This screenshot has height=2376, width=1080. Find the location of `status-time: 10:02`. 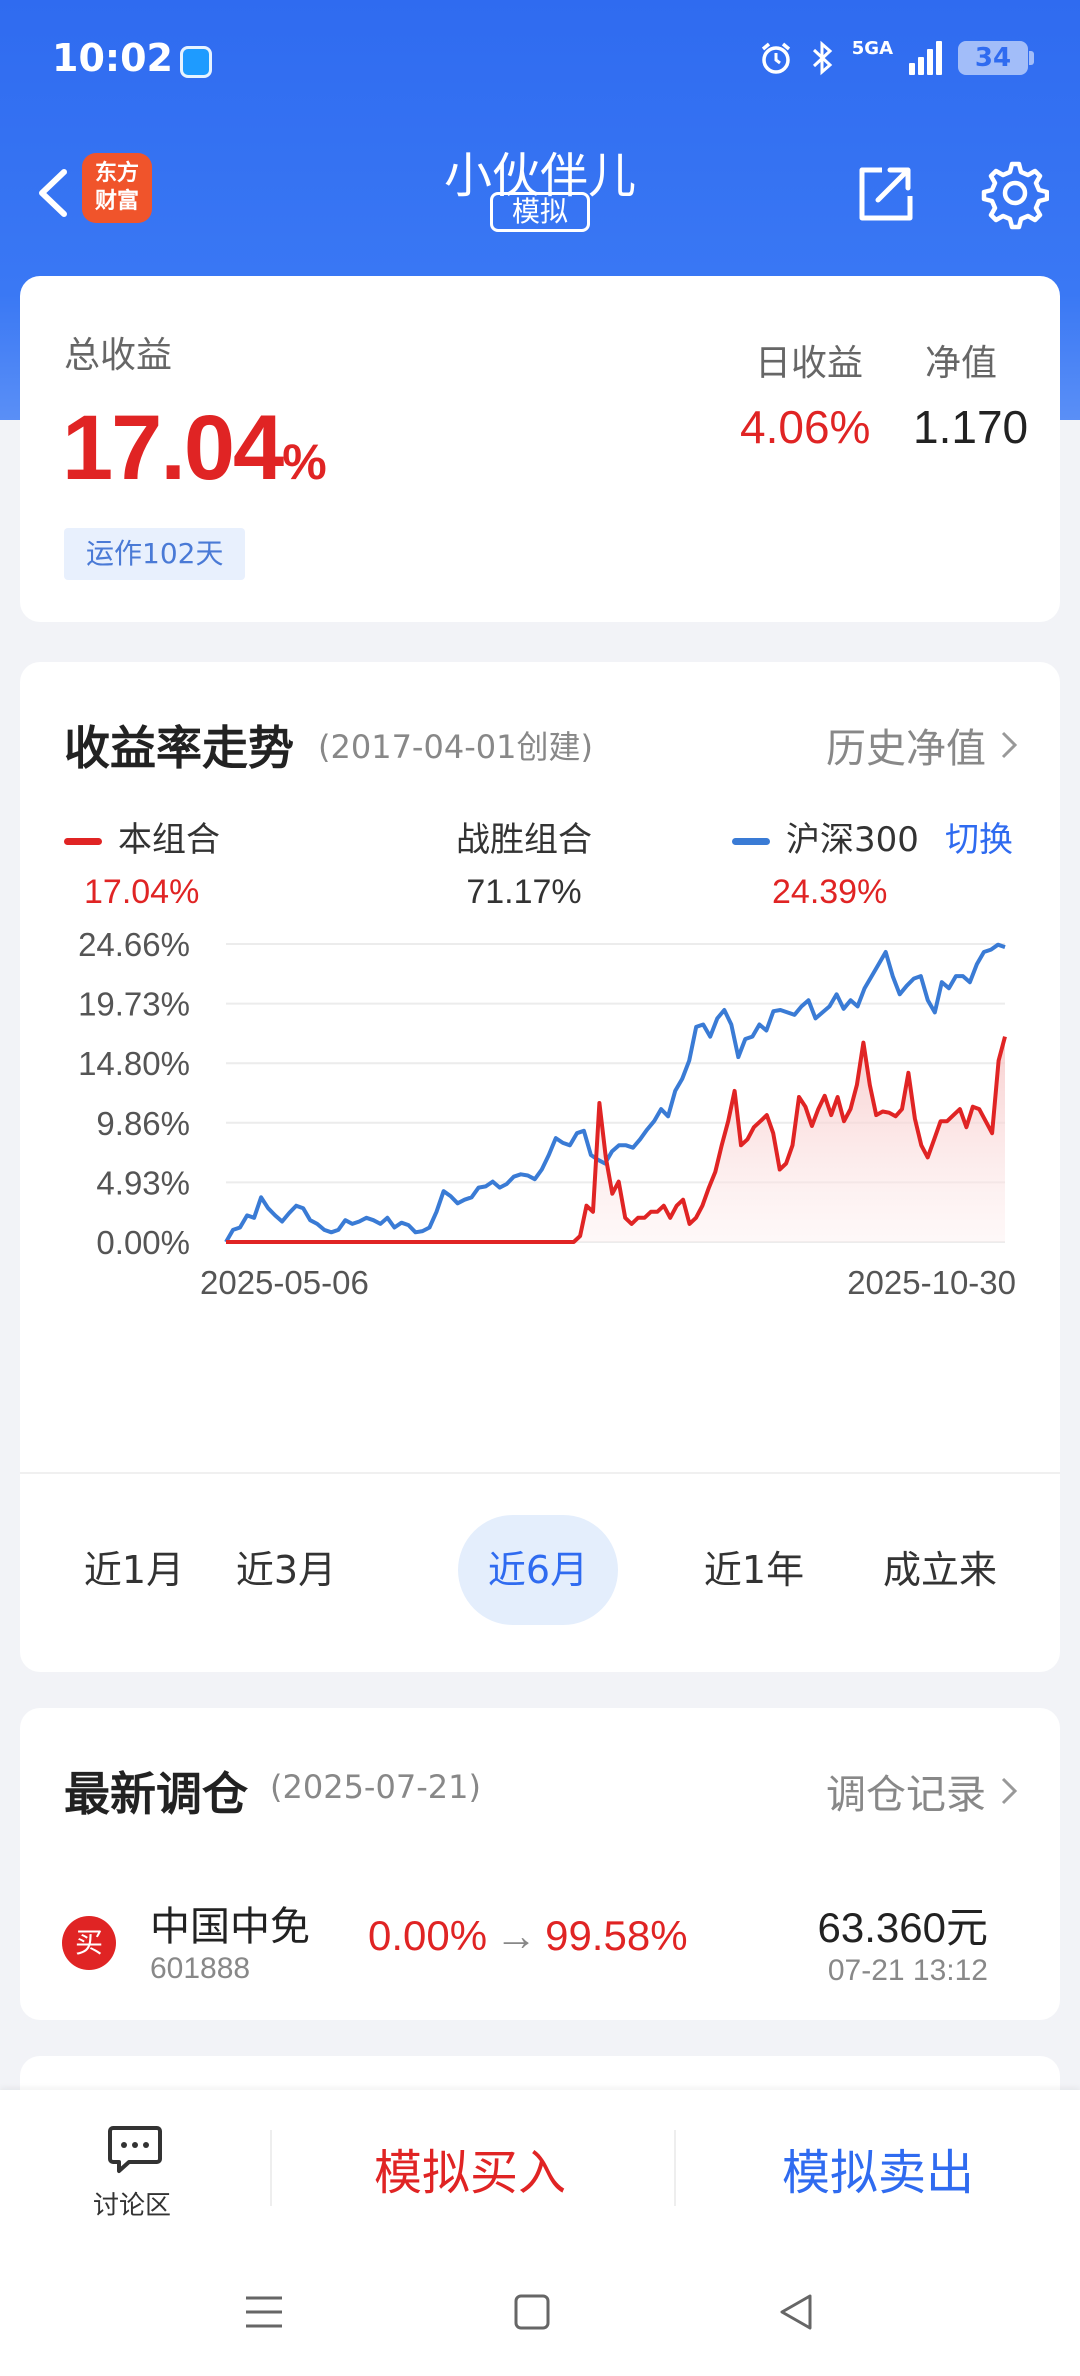

status-time: 10:02 is located at coordinates (112, 58).